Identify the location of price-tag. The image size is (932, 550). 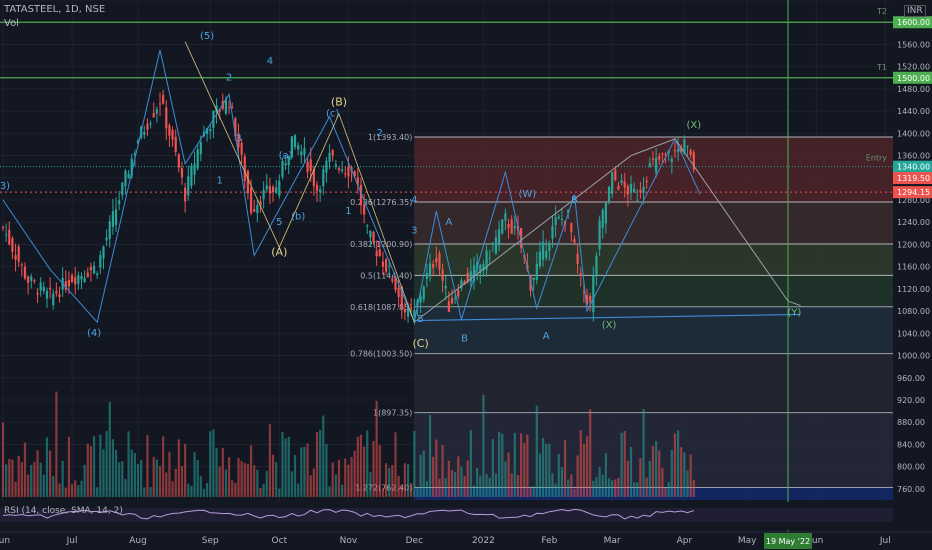
(912, 22).